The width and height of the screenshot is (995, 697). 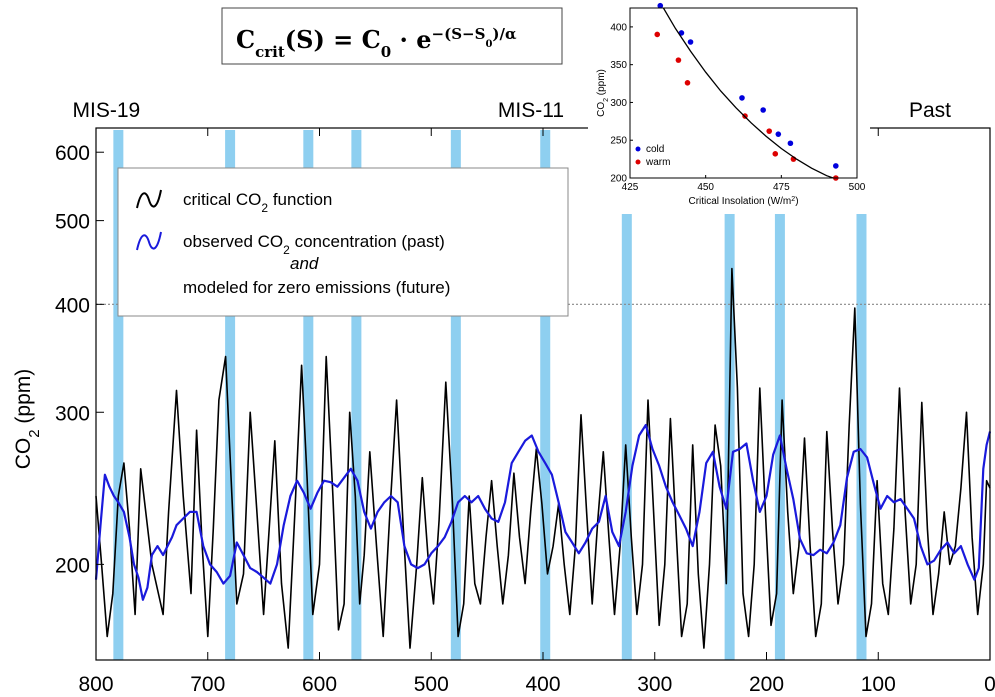 I want to click on annotation-mis-11: MIS-11, so click(x=531, y=110).